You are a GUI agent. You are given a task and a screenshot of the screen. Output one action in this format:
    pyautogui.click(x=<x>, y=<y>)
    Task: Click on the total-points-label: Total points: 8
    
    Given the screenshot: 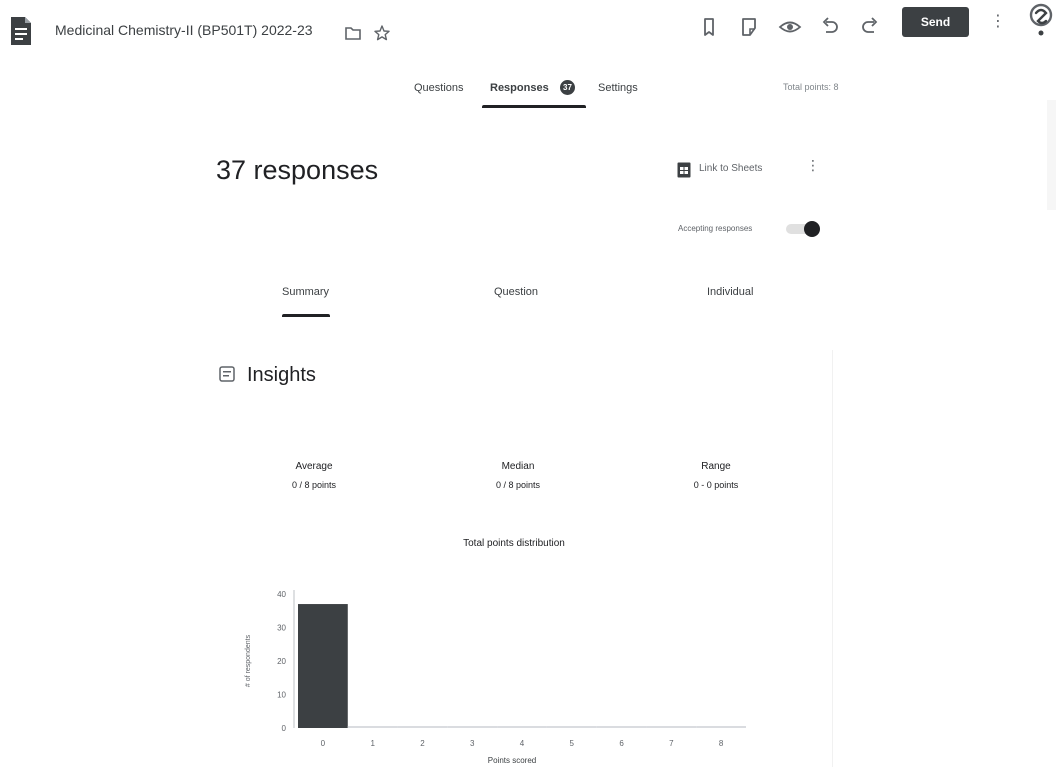 What is the action you would take?
    pyautogui.click(x=811, y=87)
    